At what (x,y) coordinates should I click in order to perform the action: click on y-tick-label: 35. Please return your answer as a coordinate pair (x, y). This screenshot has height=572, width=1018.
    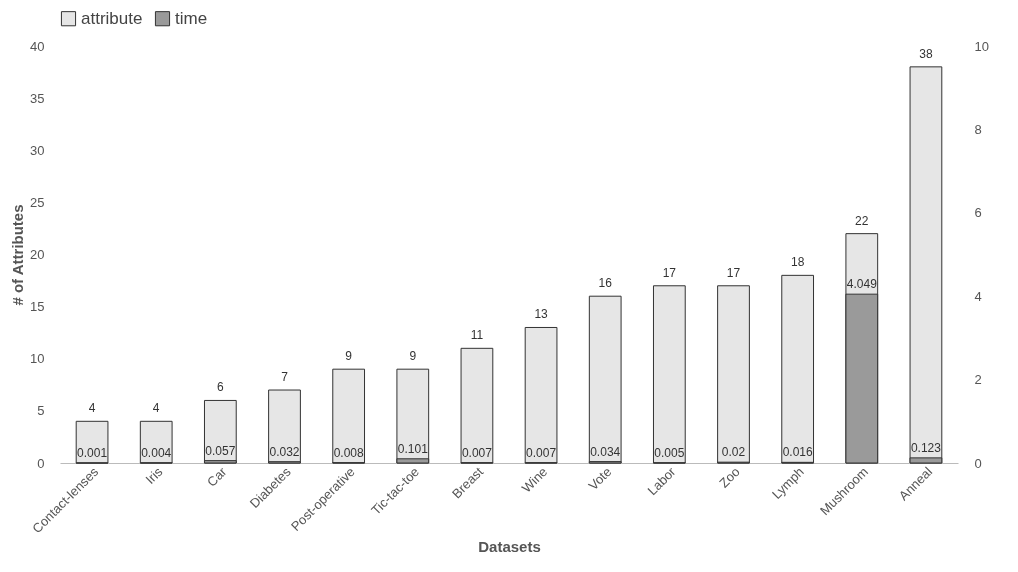
    Looking at the image, I should click on (37, 98).